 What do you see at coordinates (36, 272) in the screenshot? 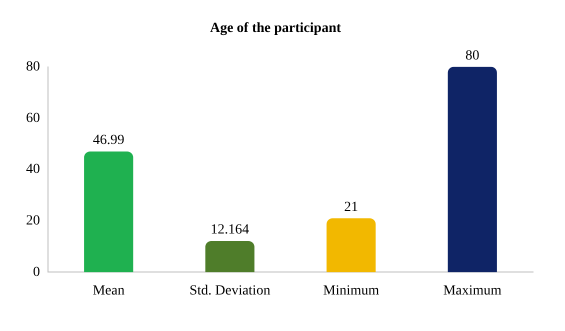
I see `y-tick-label: 0` at bounding box center [36, 272].